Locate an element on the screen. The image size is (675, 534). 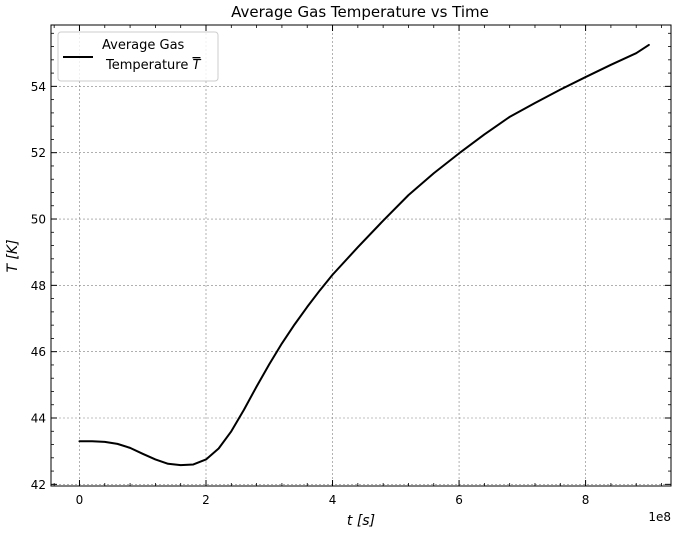
y-tick-label: 54 is located at coordinates (38, 87).